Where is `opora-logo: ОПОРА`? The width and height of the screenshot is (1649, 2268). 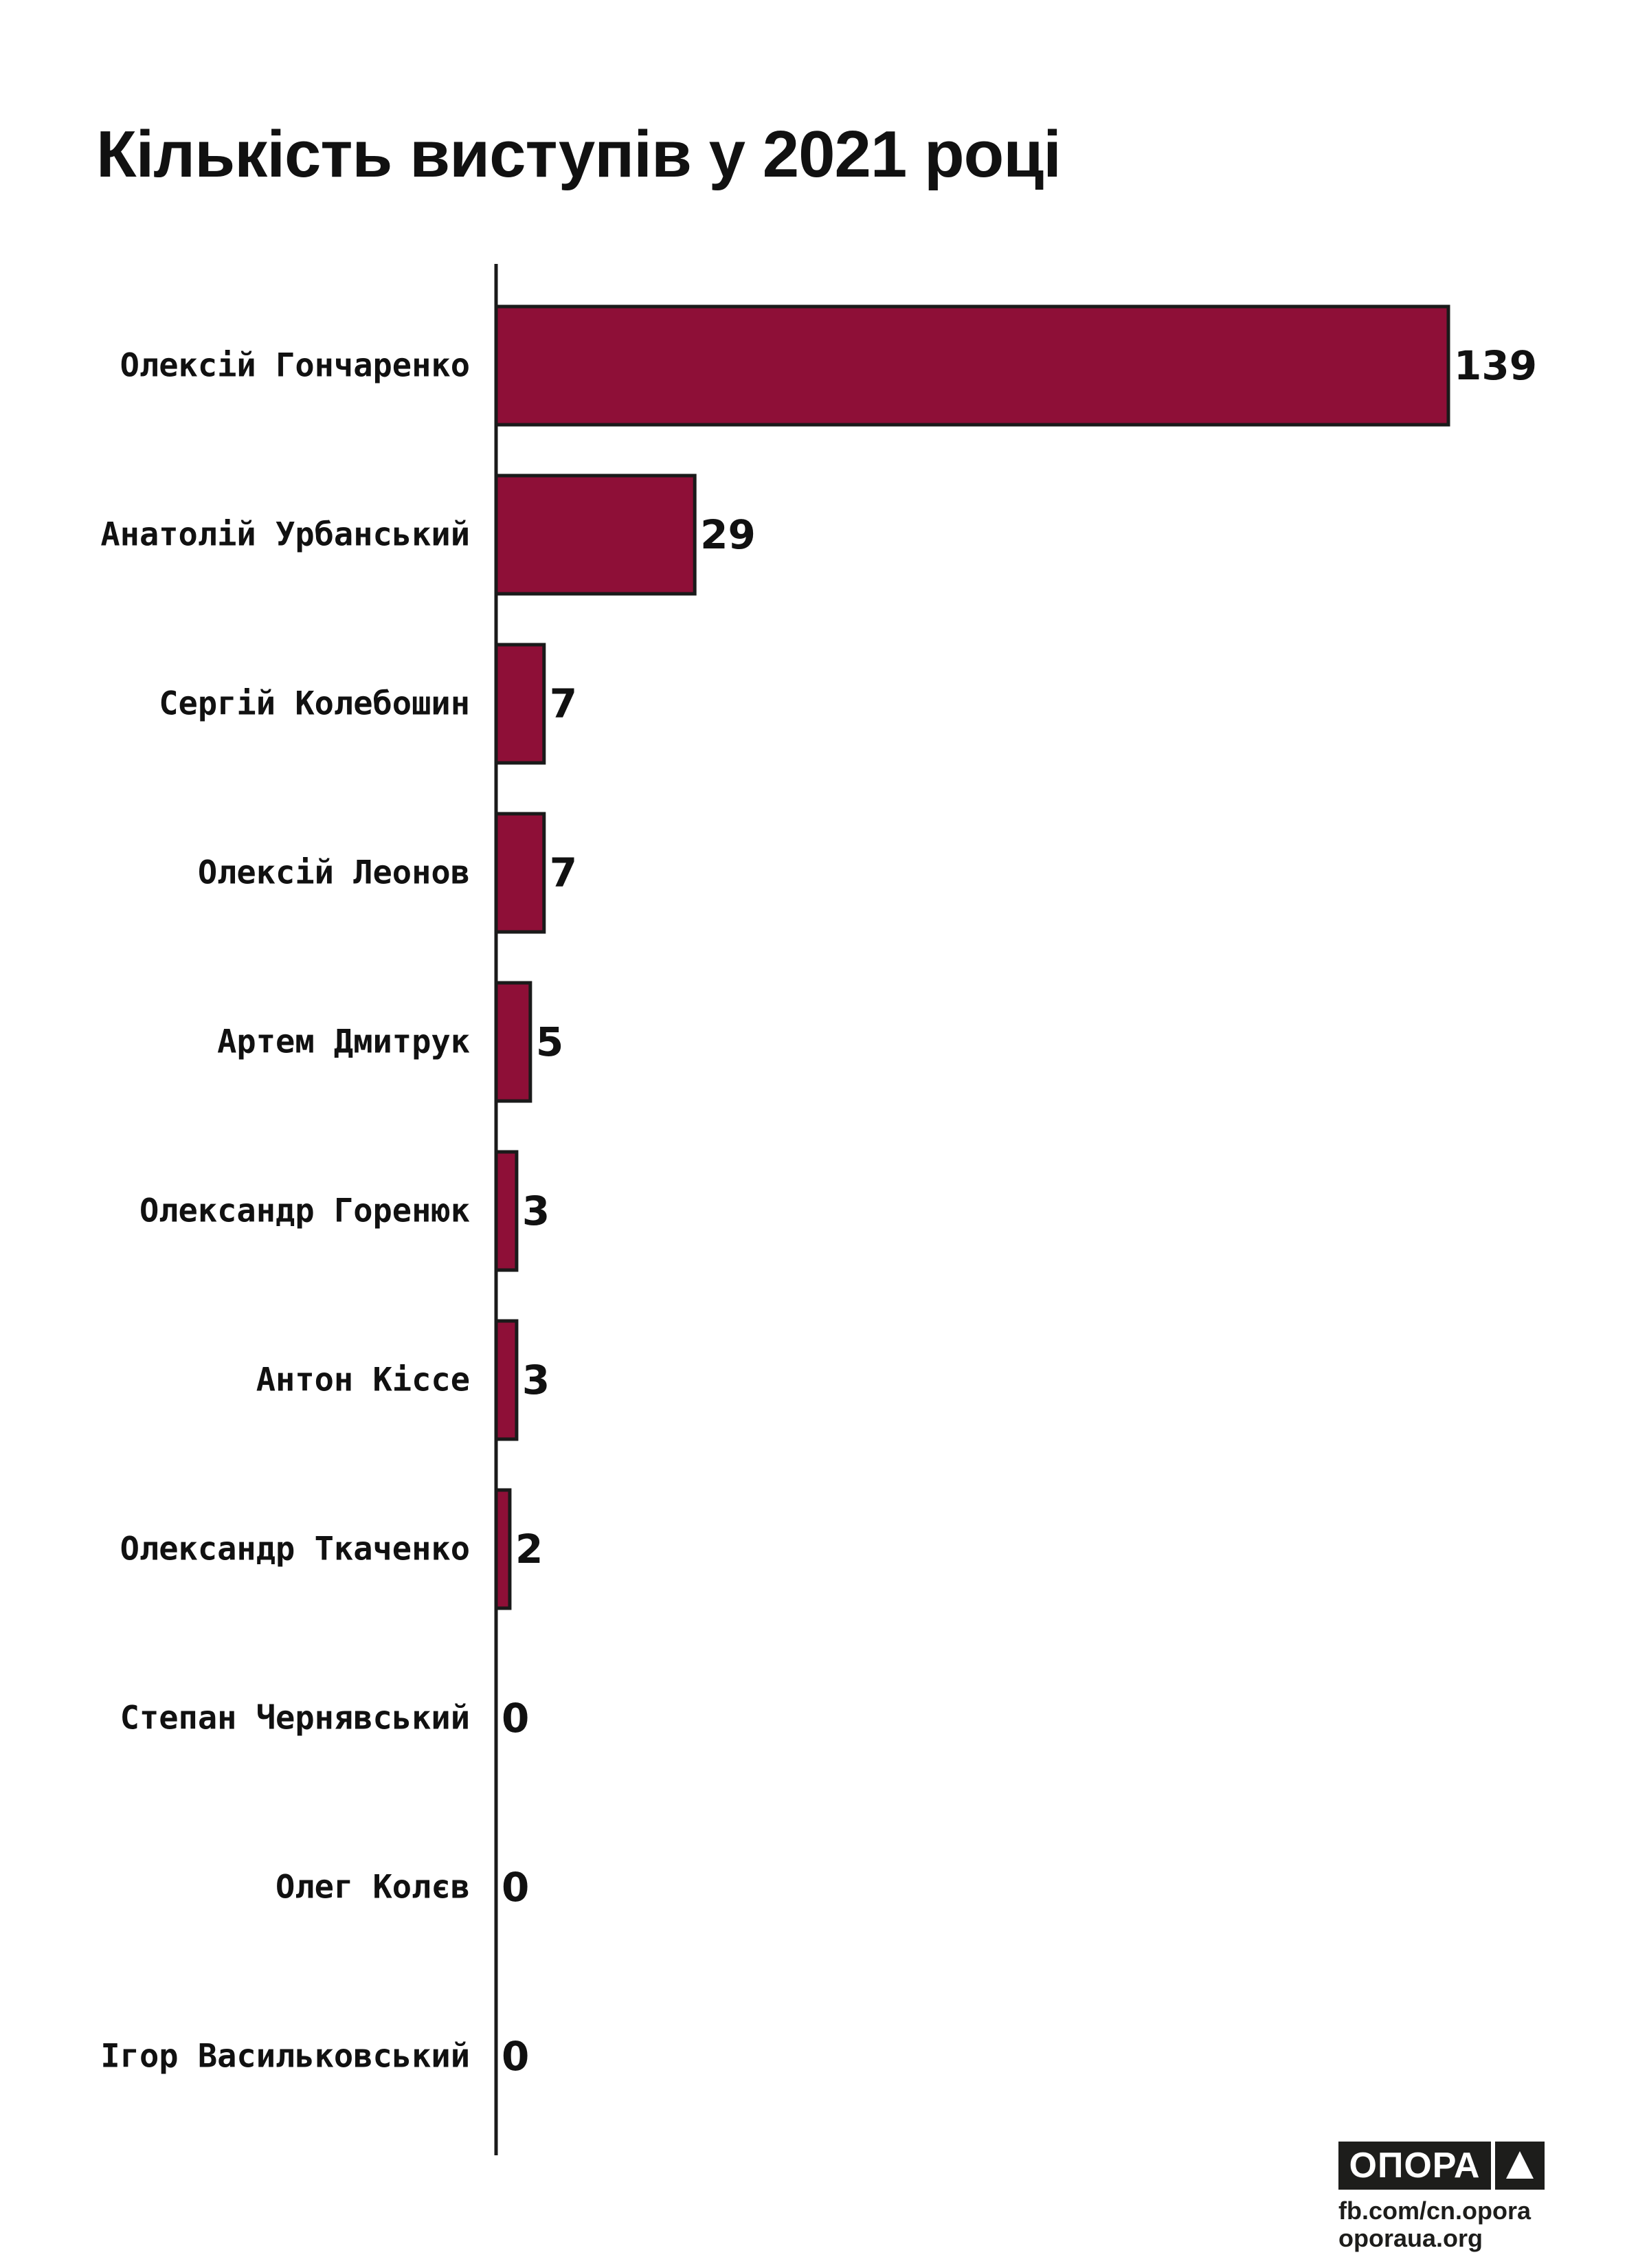 opora-logo: ОПОРА is located at coordinates (1441, 2166).